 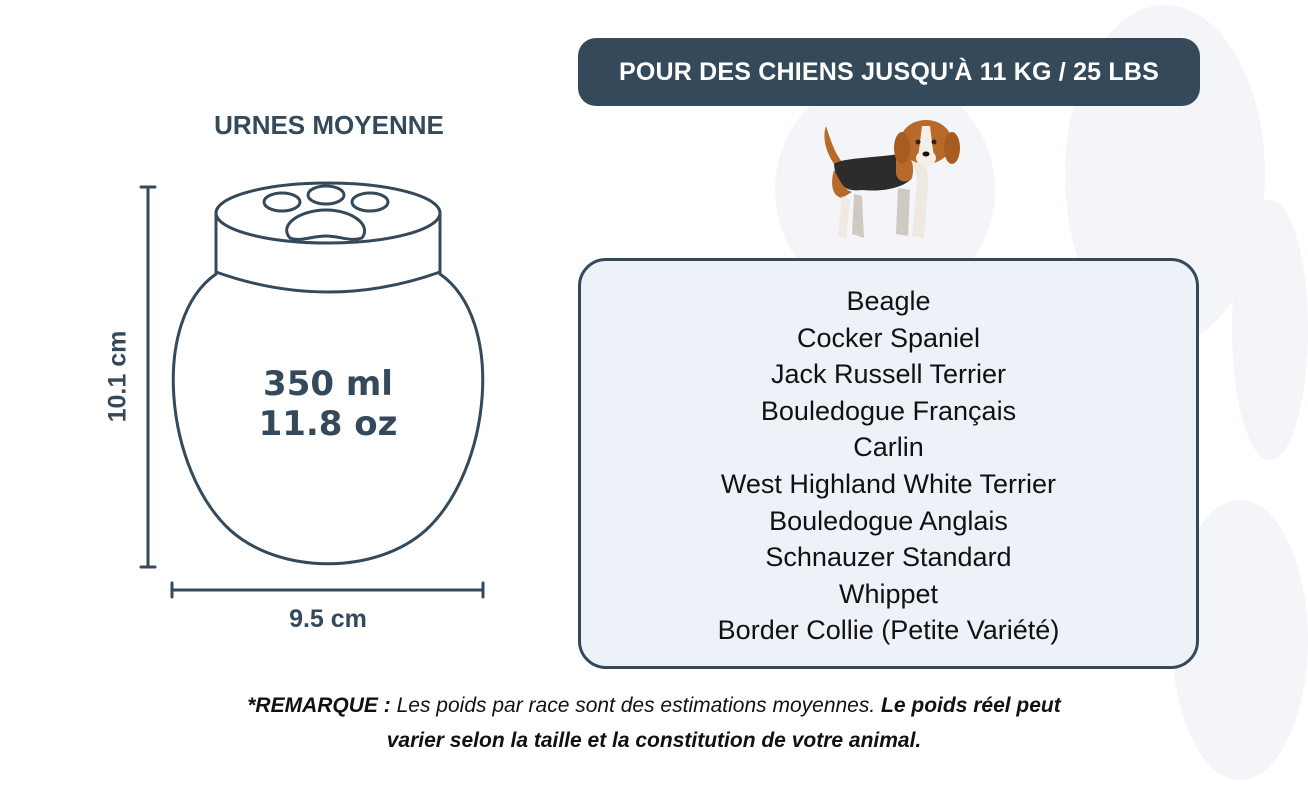 I want to click on volume-ml: 350 ml, so click(x=328, y=384).